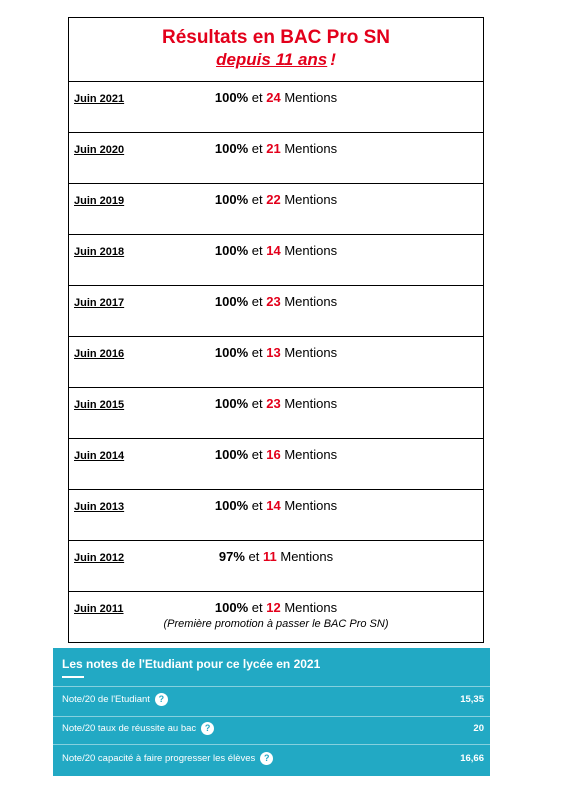 The image size is (566, 800). I want to click on table-row: Juin 2017 100% et 23 Mentions, so click(276, 311).